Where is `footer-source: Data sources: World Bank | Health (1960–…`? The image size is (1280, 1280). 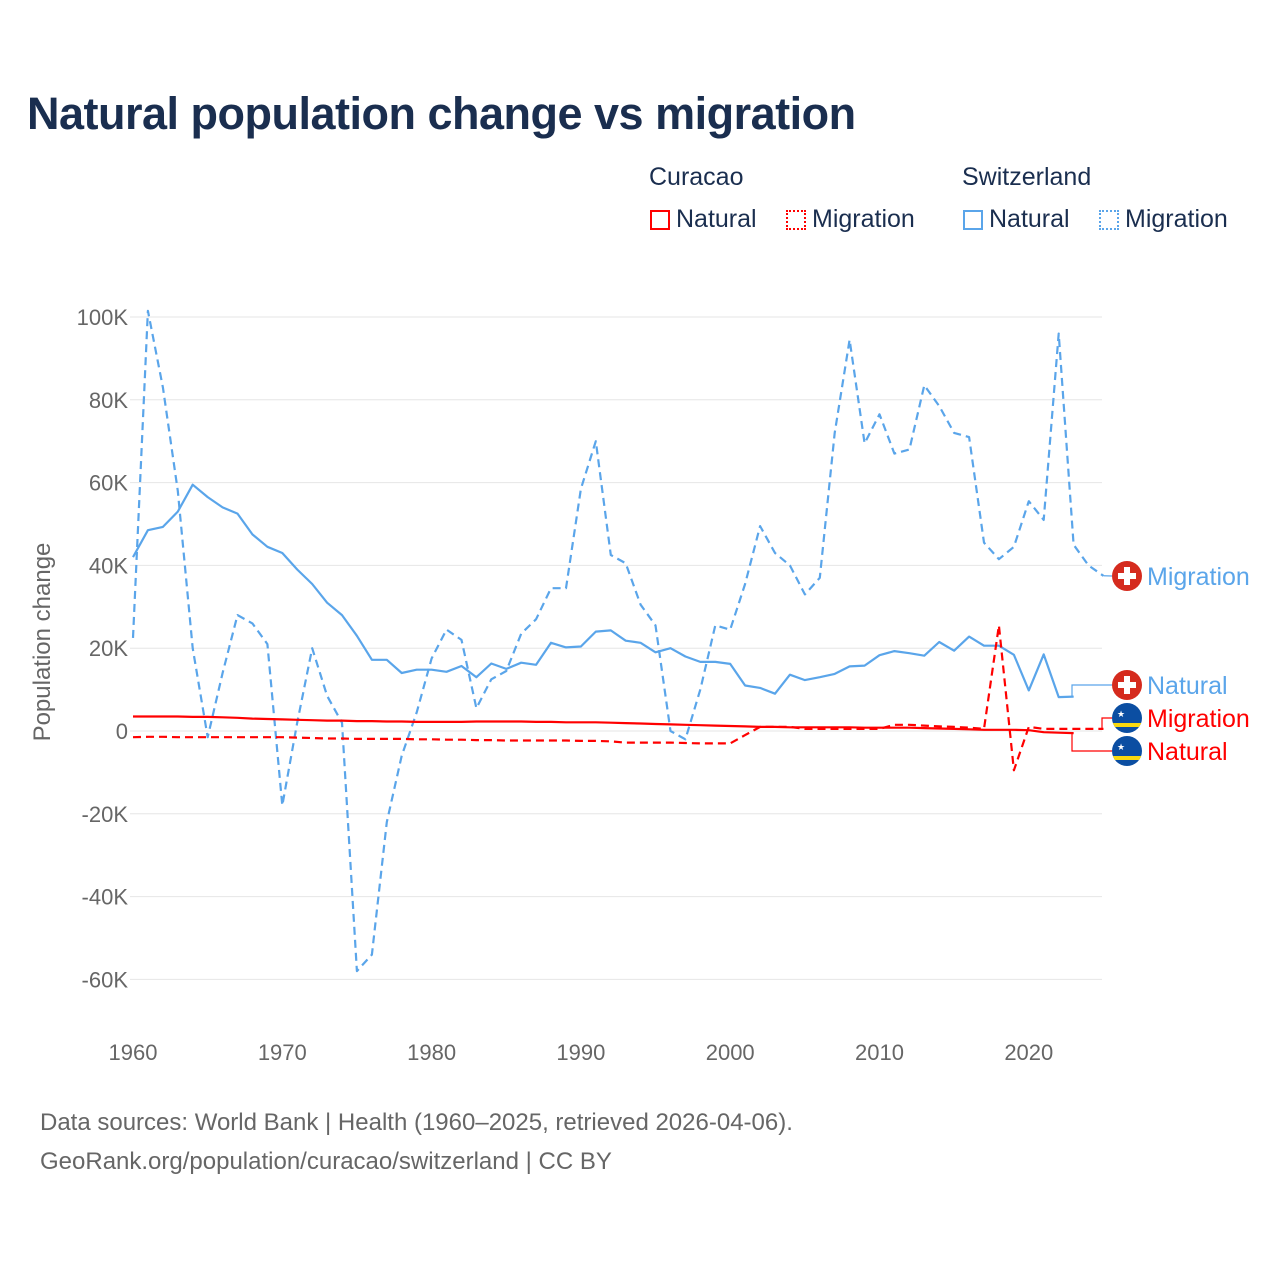
footer-source: Data sources: World Bank | Health (1960–… is located at coordinates (416, 1122).